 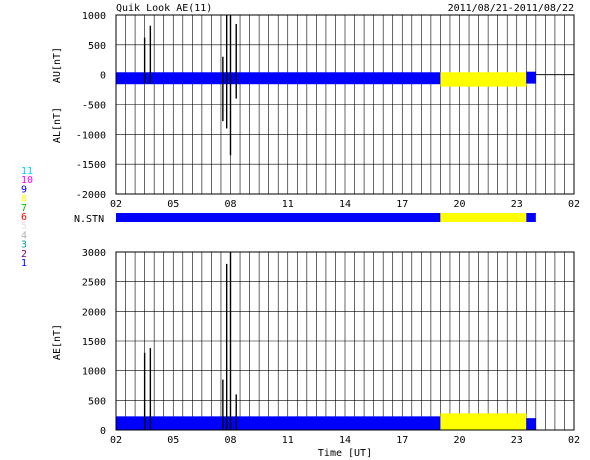 What do you see at coordinates (91, 165) in the screenshot?
I see `y-tick-label: -1500` at bounding box center [91, 165].